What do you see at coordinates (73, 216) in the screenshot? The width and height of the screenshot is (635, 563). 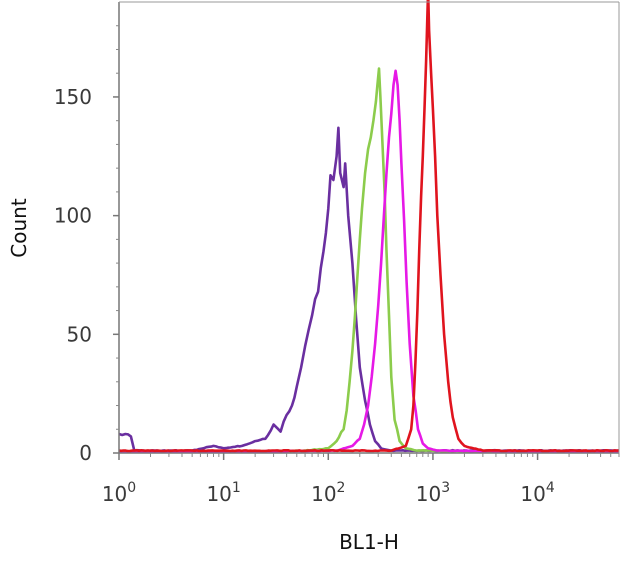 I see `y-tick-label: 100` at bounding box center [73, 216].